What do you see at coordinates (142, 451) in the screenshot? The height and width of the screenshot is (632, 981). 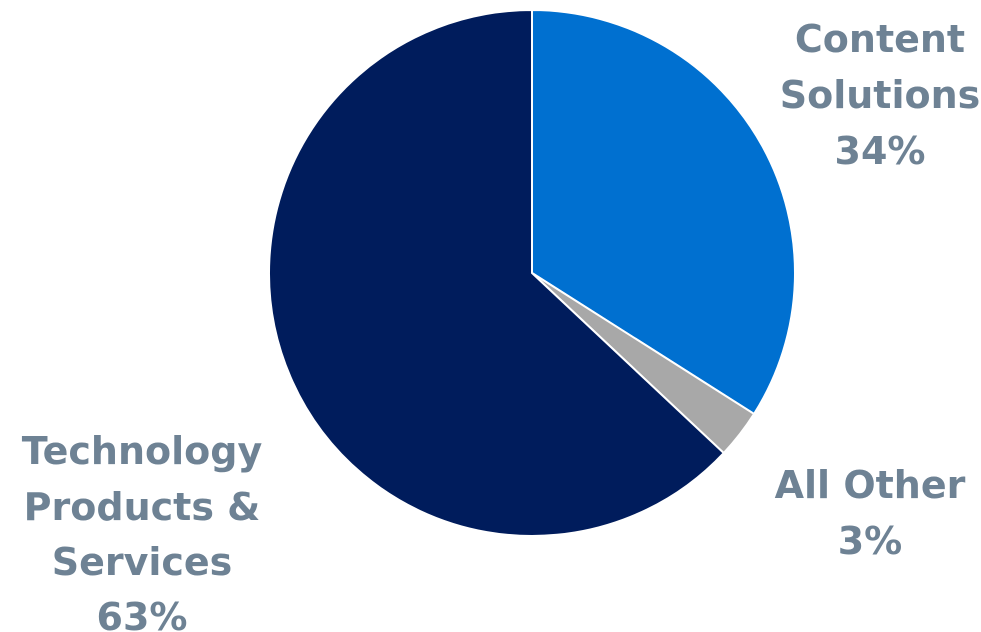 I see `label-technology-line-1: Technology` at bounding box center [142, 451].